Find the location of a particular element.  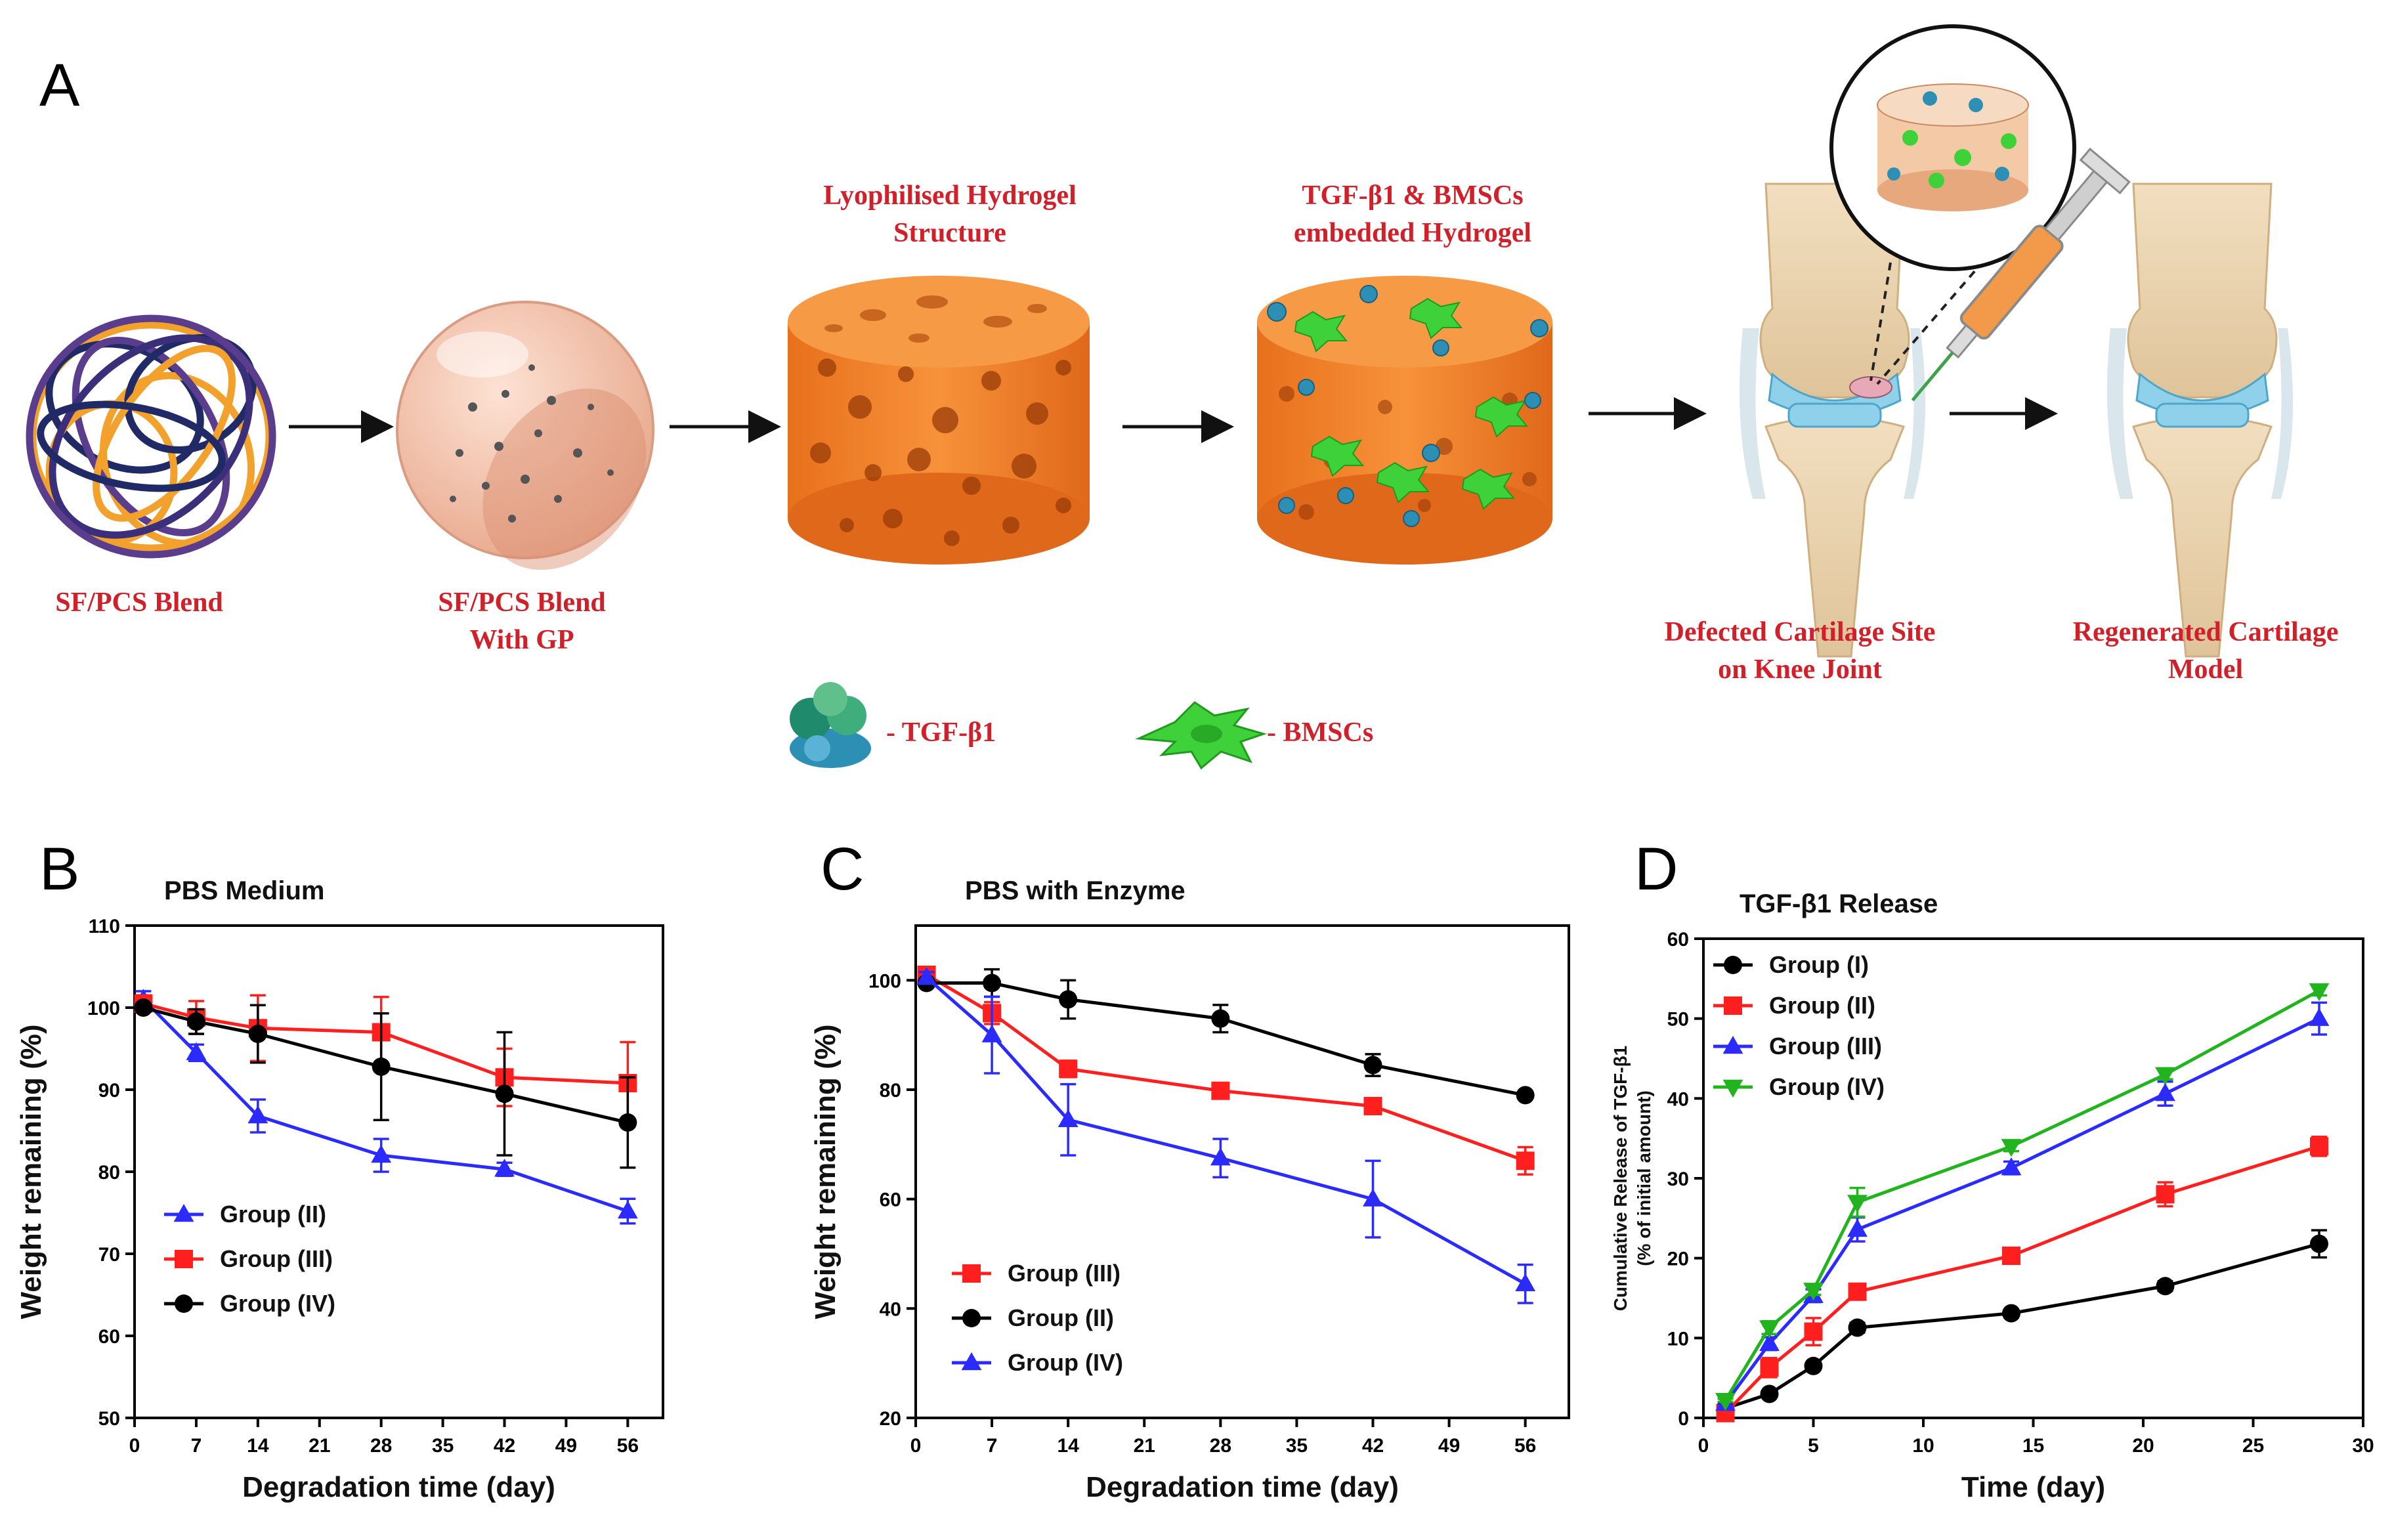

legend-label: Group (I) is located at coordinates (1819, 964).